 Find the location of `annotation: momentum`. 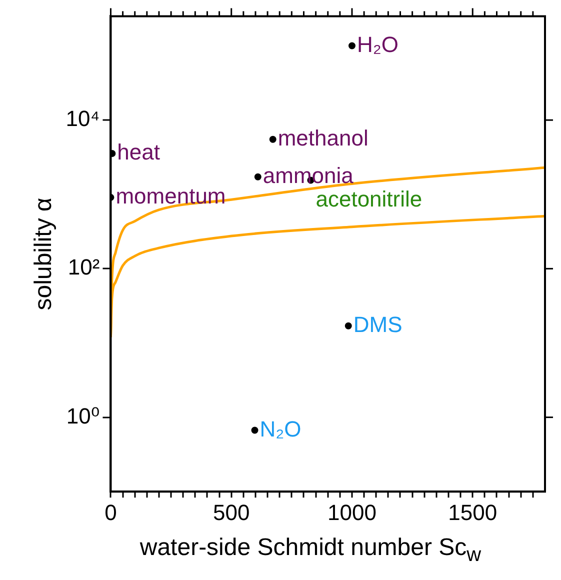

annotation: momentum is located at coordinates (171, 195).